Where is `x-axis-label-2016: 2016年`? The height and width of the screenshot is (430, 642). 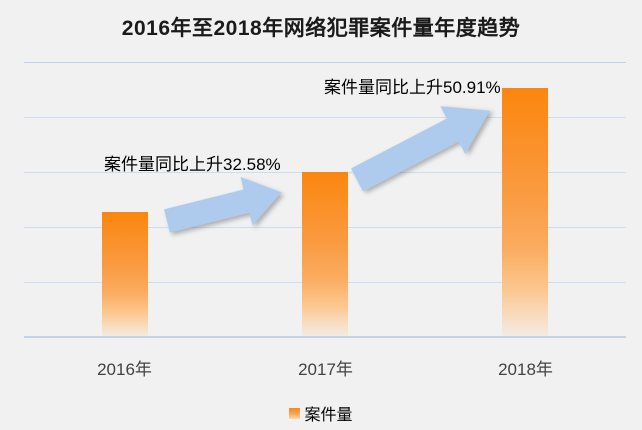
x-axis-label-2016: 2016年 is located at coordinates (124, 369).